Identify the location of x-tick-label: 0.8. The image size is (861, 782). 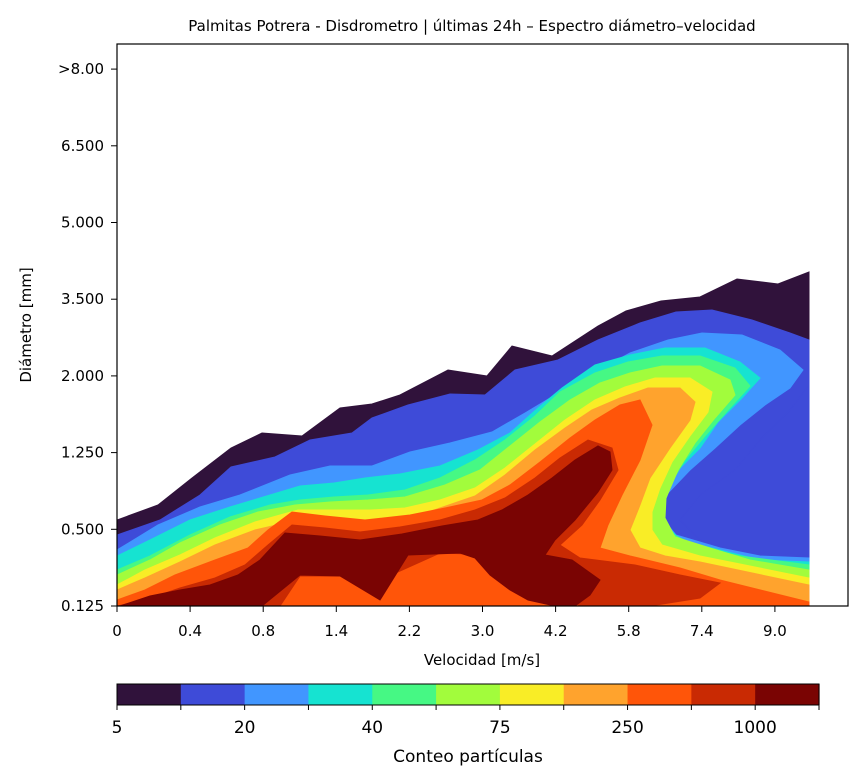
(263, 631).